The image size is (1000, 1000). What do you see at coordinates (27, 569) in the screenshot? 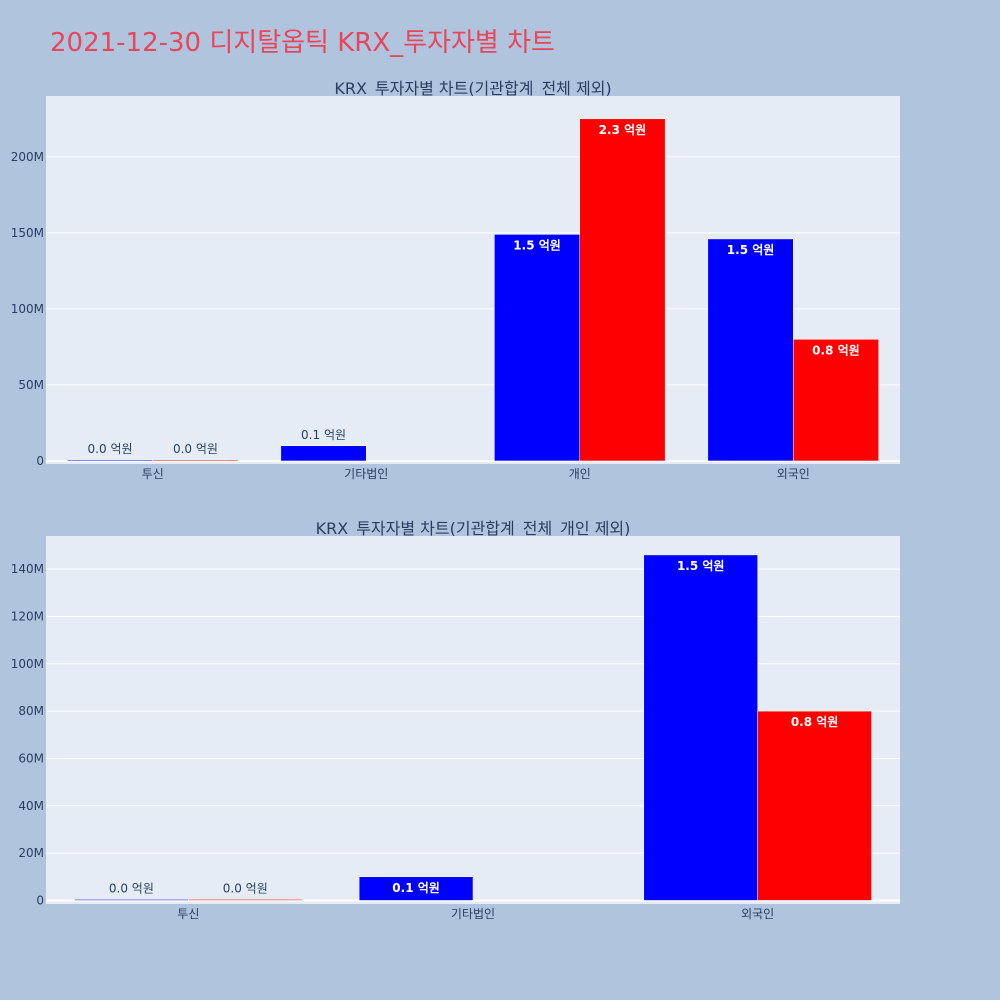
I see `y-tick-label: 140M` at bounding box center [27, 569].